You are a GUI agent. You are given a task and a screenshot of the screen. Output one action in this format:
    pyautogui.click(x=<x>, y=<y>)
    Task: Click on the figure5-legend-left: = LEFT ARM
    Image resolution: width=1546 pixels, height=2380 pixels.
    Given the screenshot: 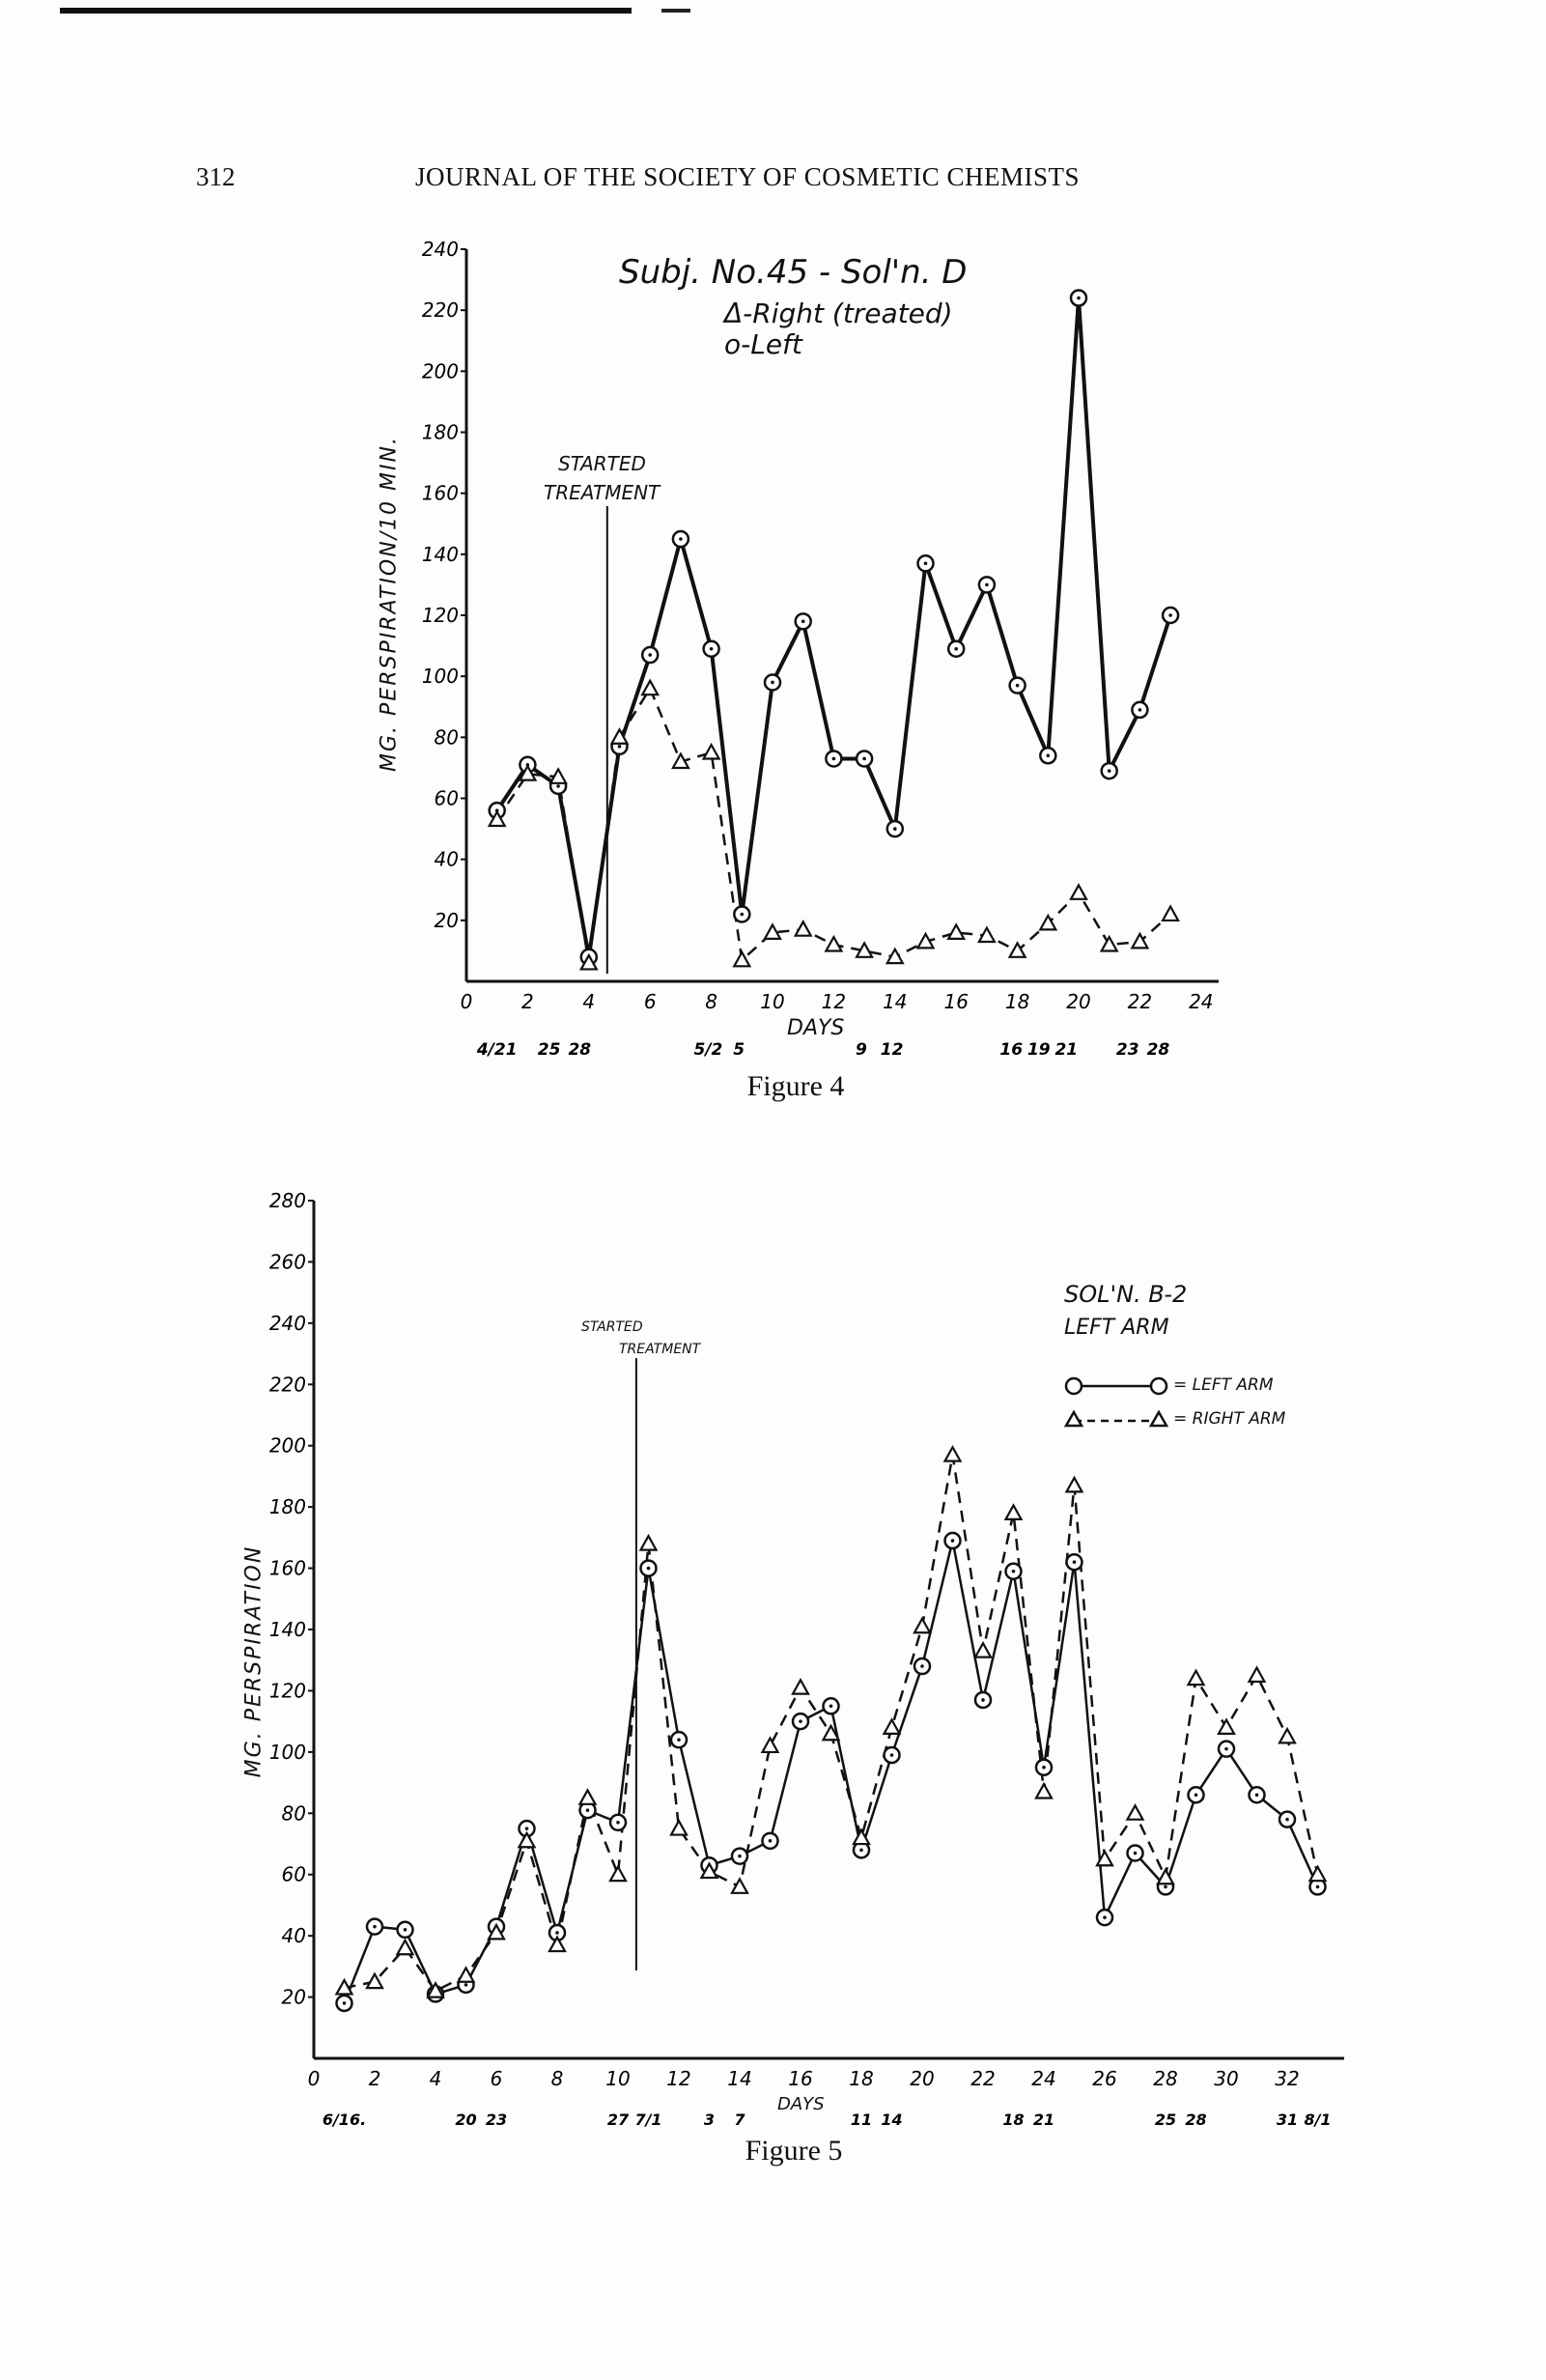 What is the action you would take?
    pyautogui.click(x=1223, y=1385)
    